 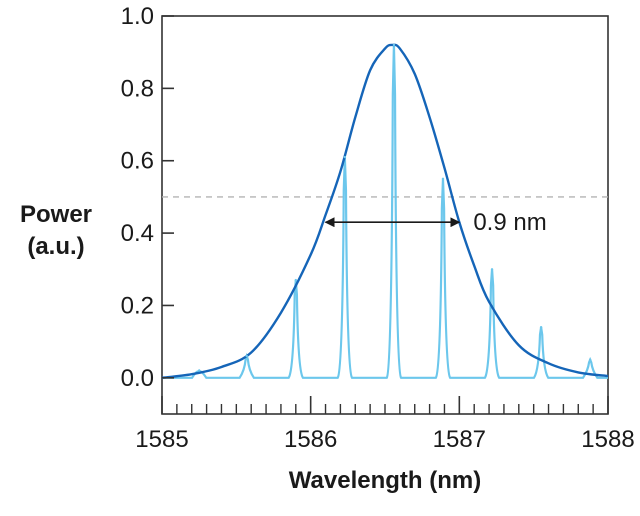 I want to click on x-tick-label: 1587, so click(x=459, y=439).